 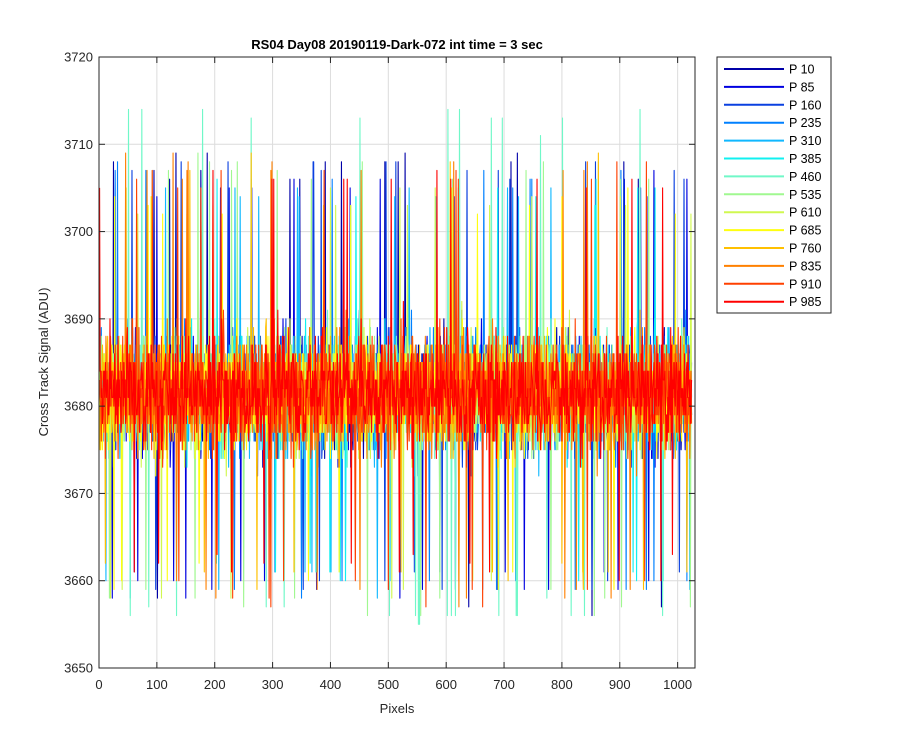 I want to click on legend-label: P 835, so click(x=805, y=266).